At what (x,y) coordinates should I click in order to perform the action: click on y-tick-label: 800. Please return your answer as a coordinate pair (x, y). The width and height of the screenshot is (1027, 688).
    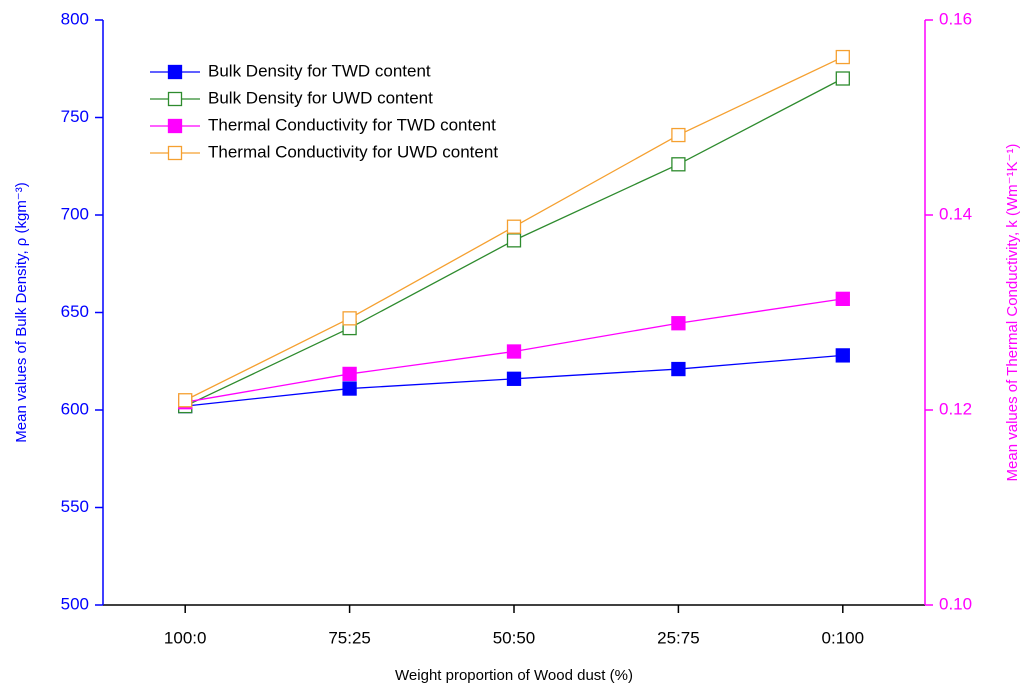
    Looking at the image, I should click on (75, 18).